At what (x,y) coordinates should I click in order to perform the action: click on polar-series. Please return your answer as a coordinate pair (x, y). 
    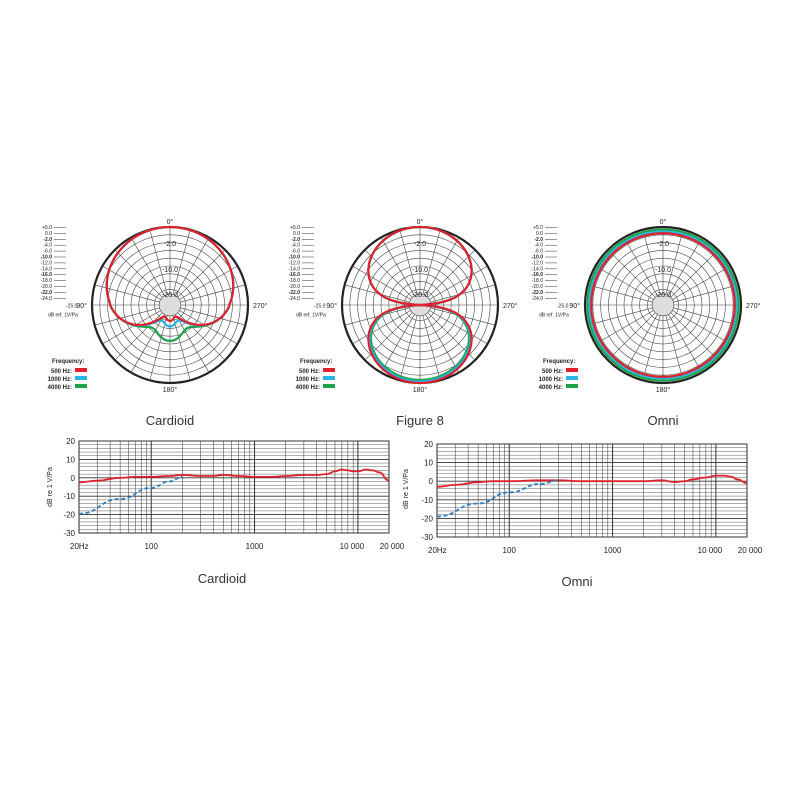
    Looking at the image, I should click on (663, 305).